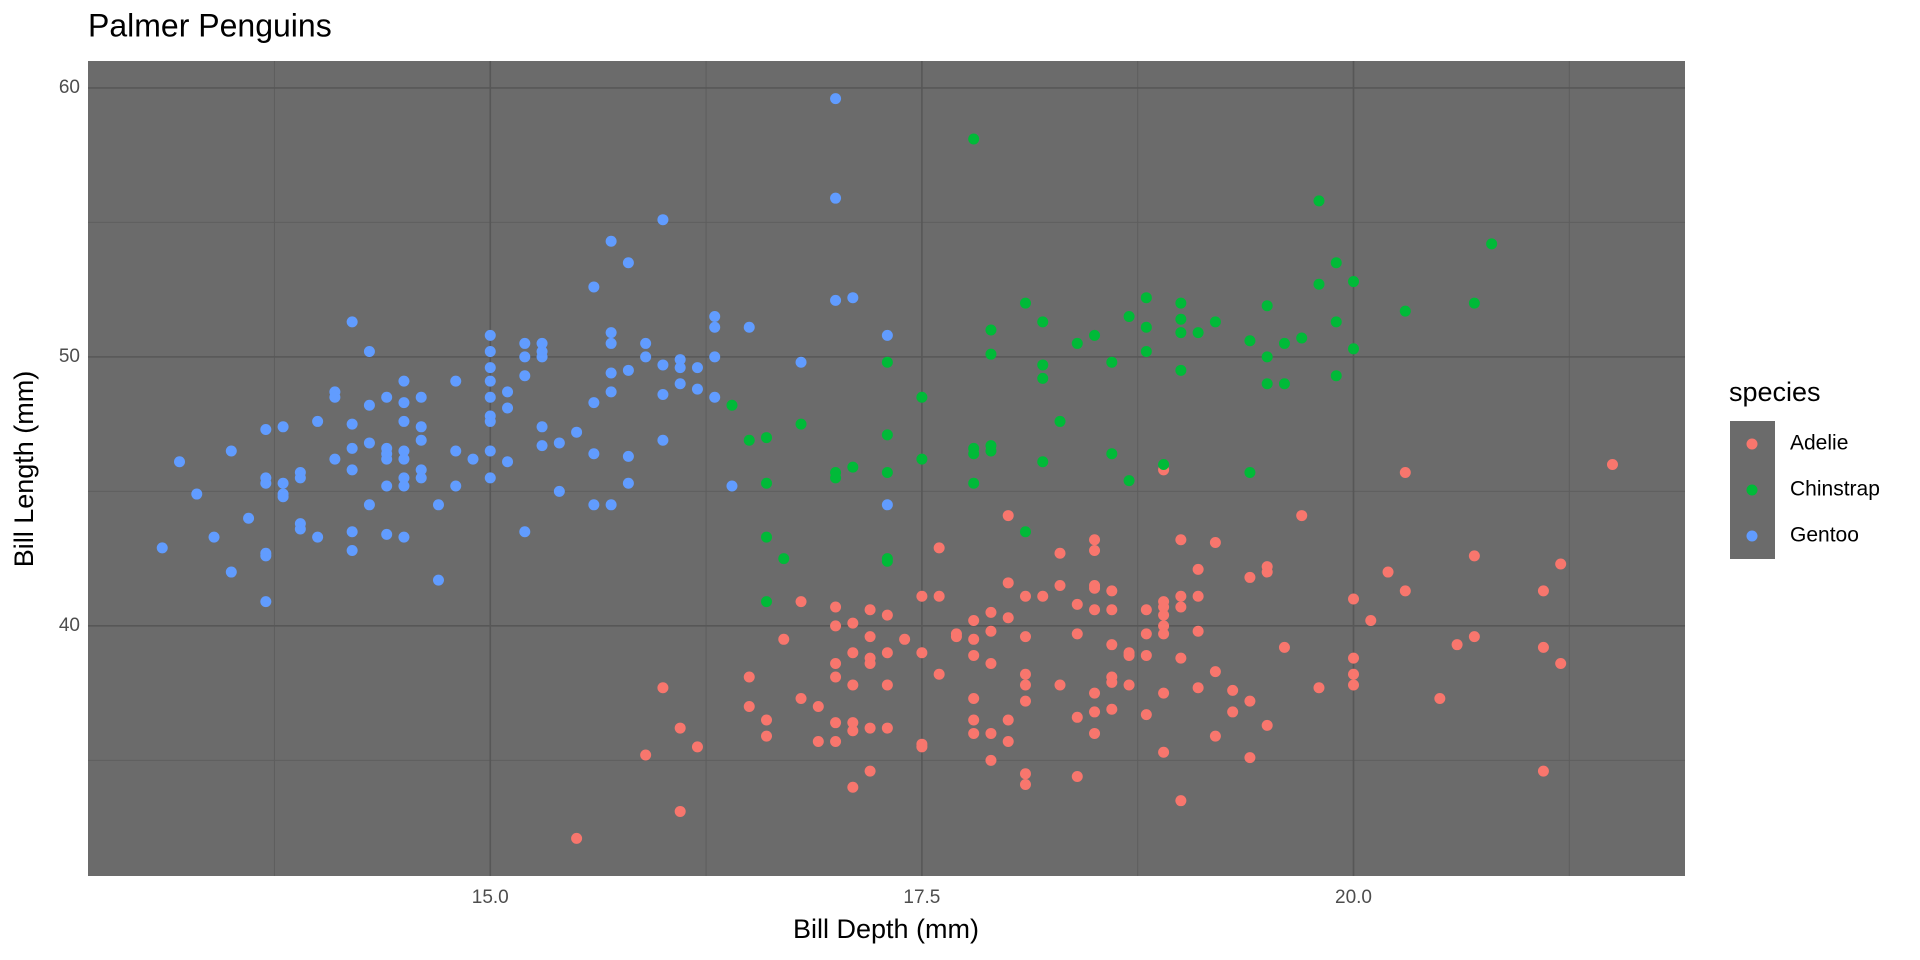 The image size is (1920, 960). Describe the element at coordinates (1353, 897) in the screenshot. I see `x-tick-label: 20.0` at that location.